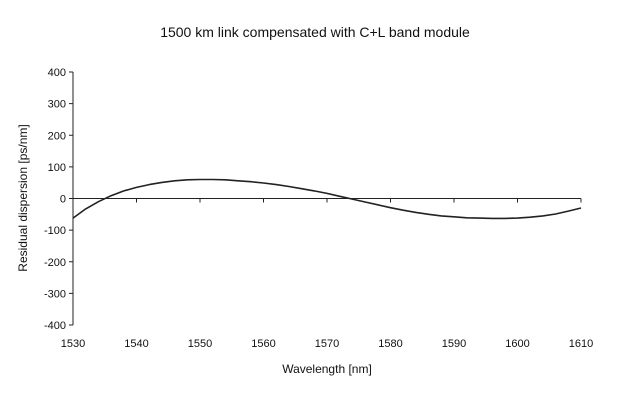 The image size is (640, 411). What do you see at coordinates (517, 344) in the screenshot?
I see `x-tick-label: 1600` at bounding box center [517, 344].